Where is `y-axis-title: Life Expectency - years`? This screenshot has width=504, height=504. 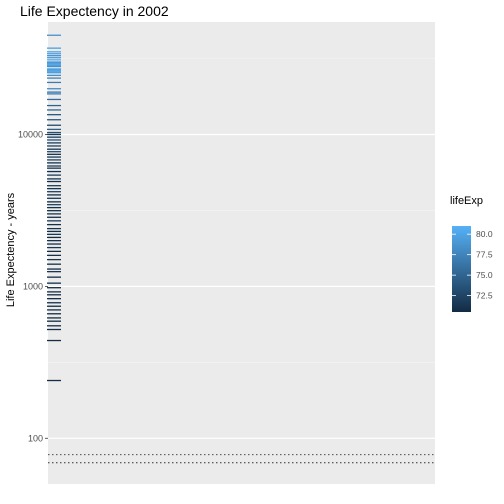 y-axis-title: Life Expectency - years is located at coordinates (11, 249).